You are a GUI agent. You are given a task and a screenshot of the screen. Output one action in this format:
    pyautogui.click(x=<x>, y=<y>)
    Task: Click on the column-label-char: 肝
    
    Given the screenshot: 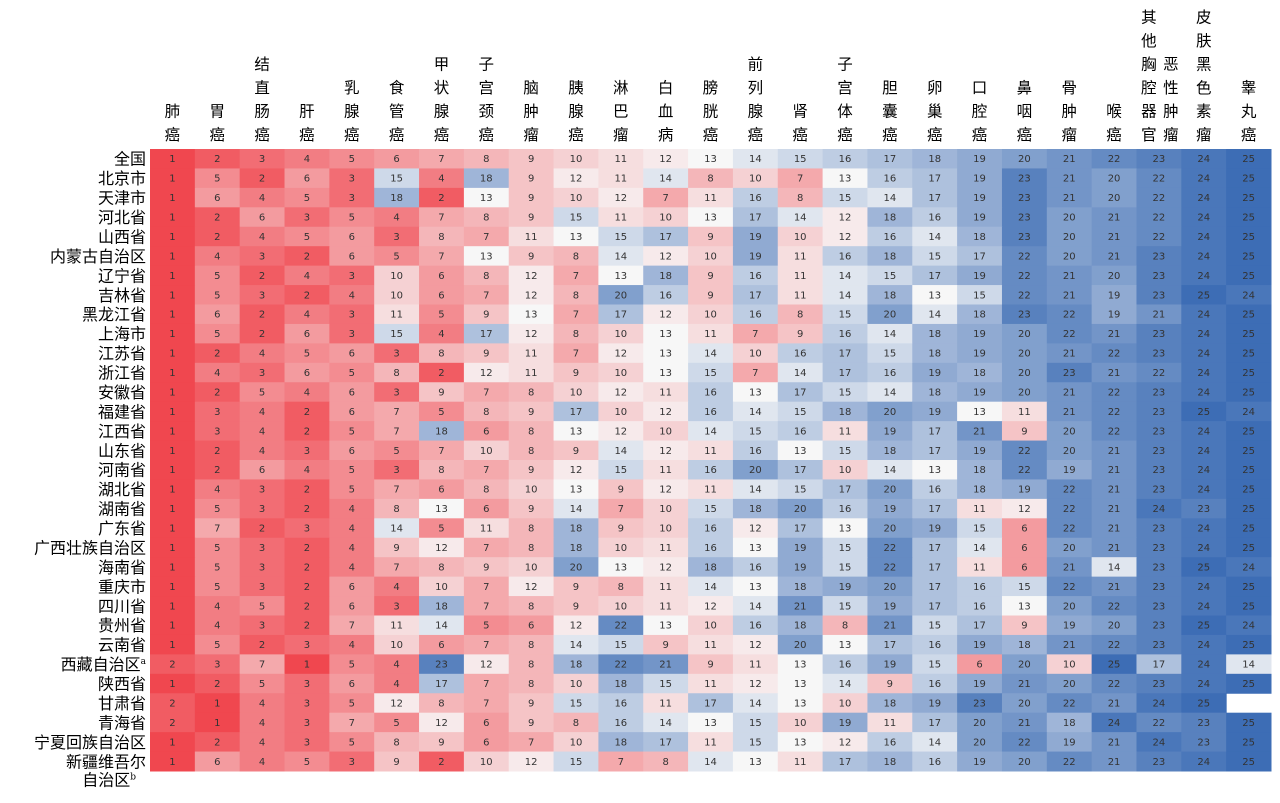 What is the action you would take?
    pyautogui.click(x=307, y=112)
    